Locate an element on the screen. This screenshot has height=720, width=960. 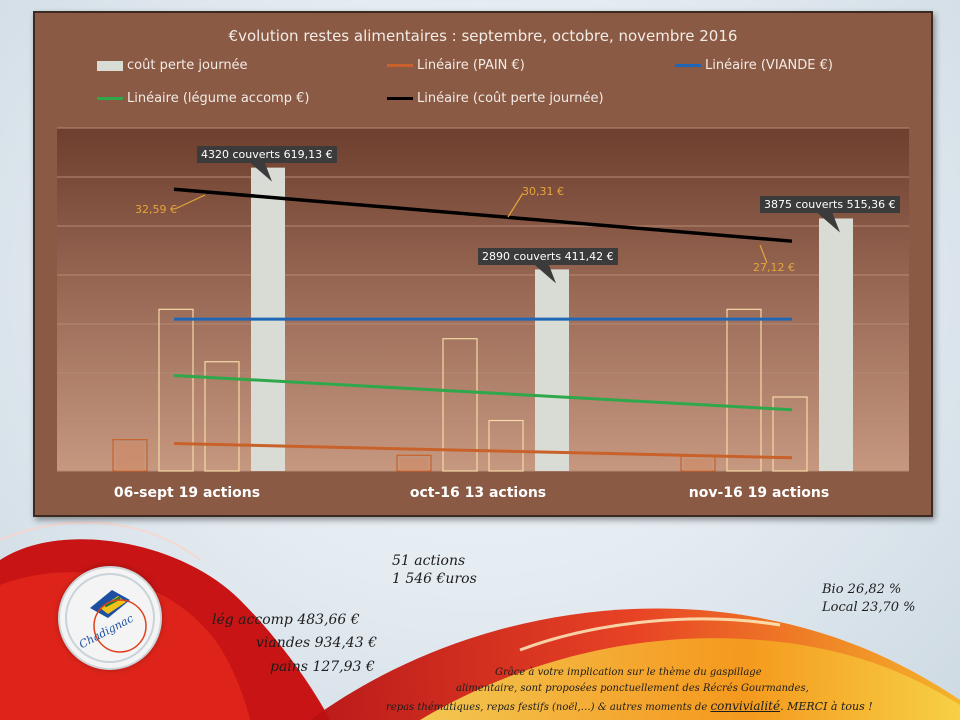
footer-convivialite: convivialité is located at coordinates (745, 706).